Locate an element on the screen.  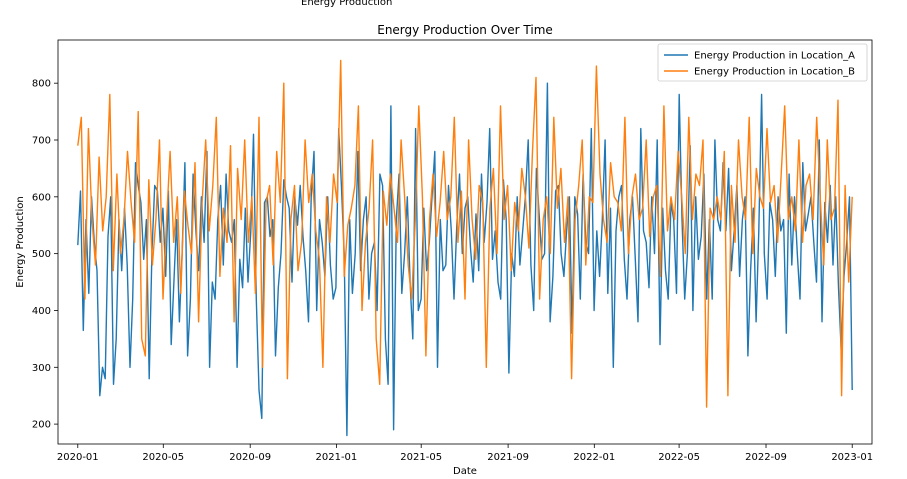
y-tick-label: 600 is located at coordinates (41, 197).